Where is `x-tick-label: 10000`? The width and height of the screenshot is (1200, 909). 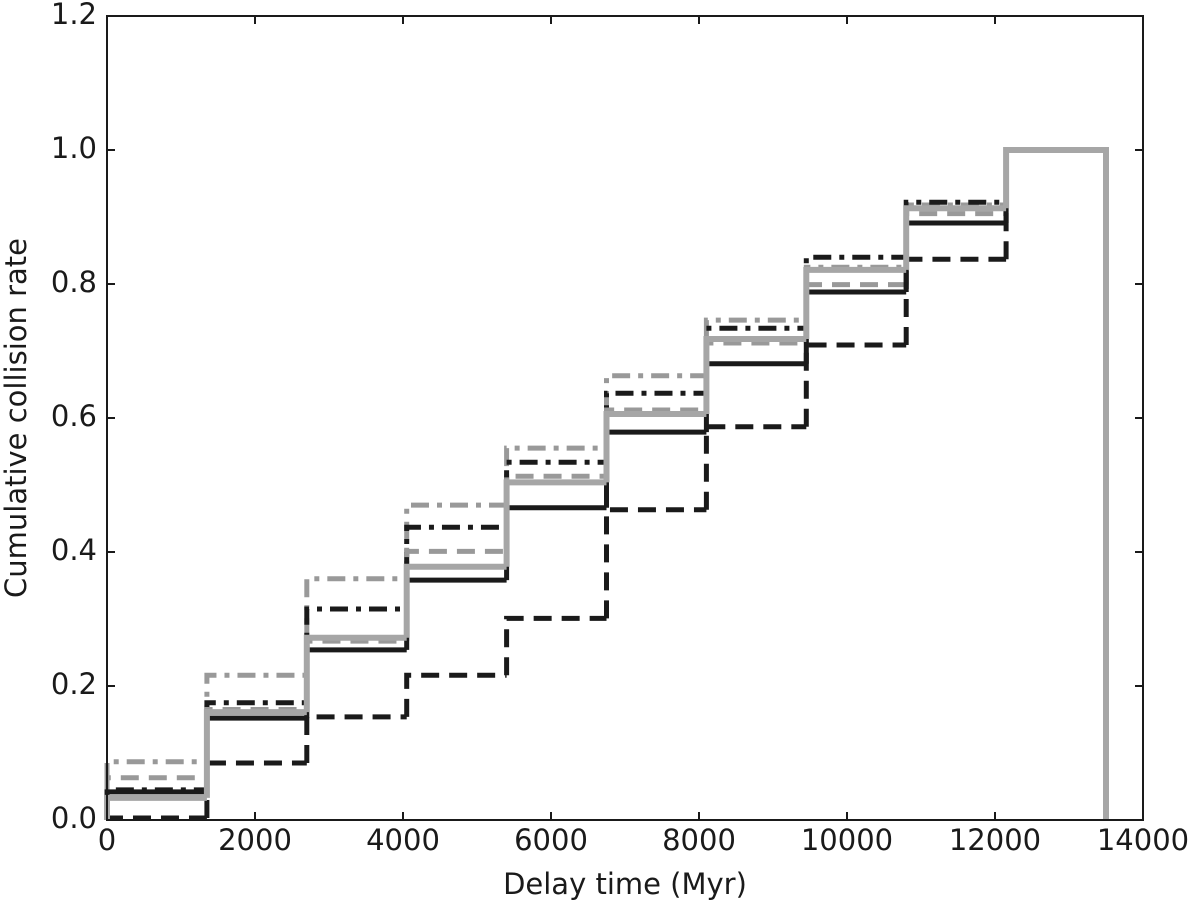 x-tick-label: 10000 is located at coordinates (847, 840).